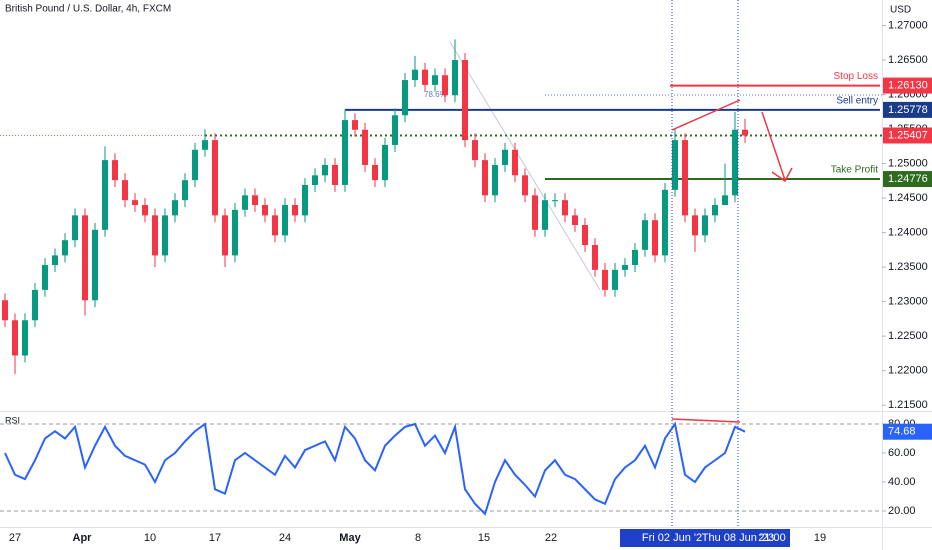 This screenshot has height=550, width=932. What do you see at coordinates (88, 9) in the screenshot?
I see `chart-title: British Pound / U.S. Dollar, 4h, FXCM` at bounding box center [88, 9].